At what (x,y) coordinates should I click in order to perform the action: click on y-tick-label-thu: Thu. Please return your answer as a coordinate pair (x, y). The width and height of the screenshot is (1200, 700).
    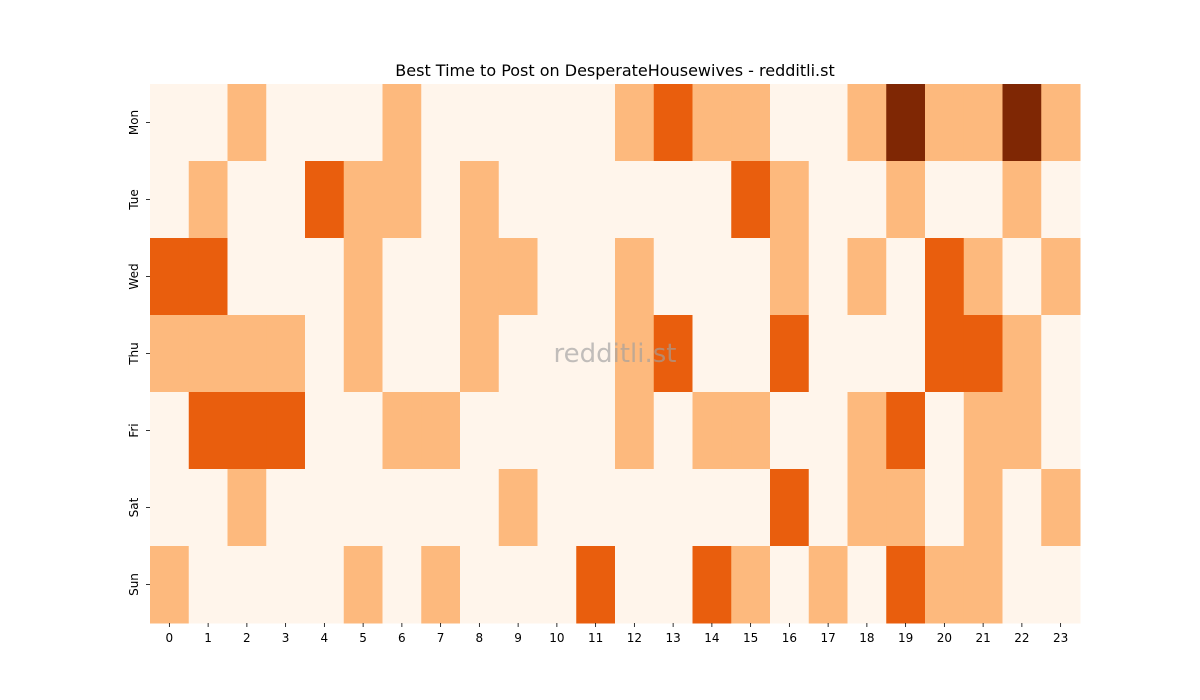
    Looking at the image, I should click on (134, 354).